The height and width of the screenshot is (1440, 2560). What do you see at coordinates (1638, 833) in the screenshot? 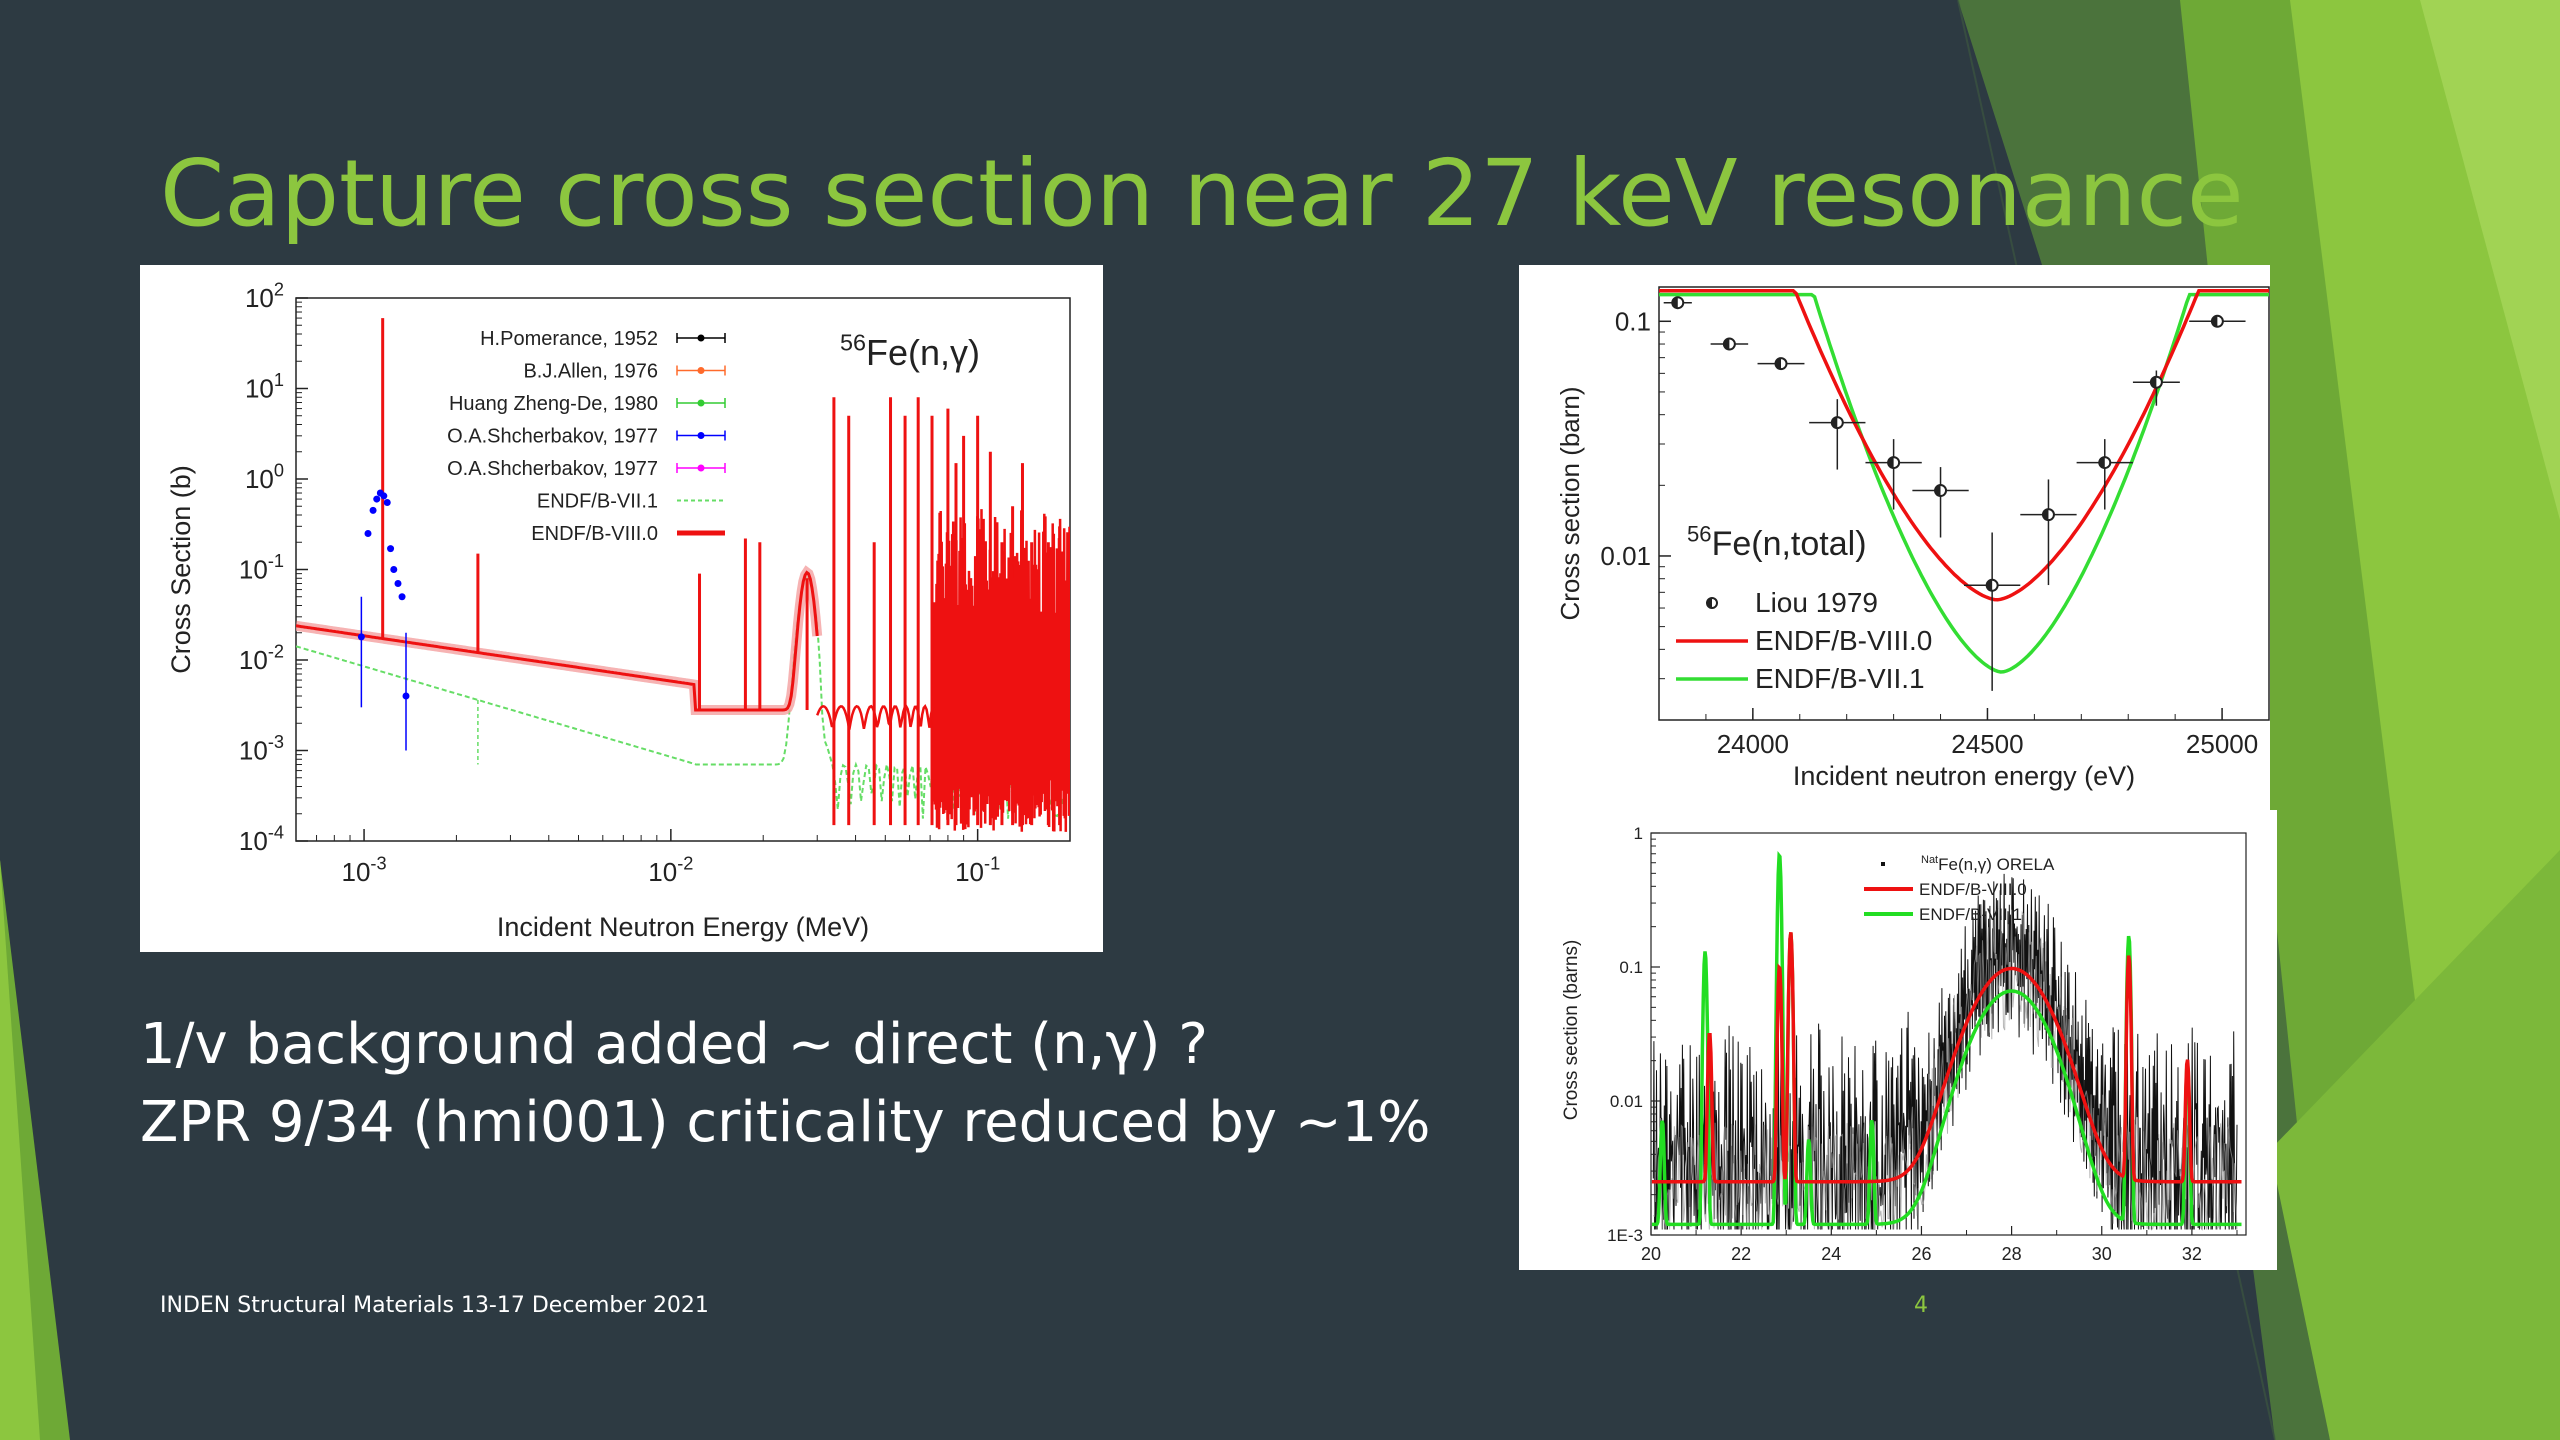
I see `y-tick-label: 1` at bounding box center [1638, 833].